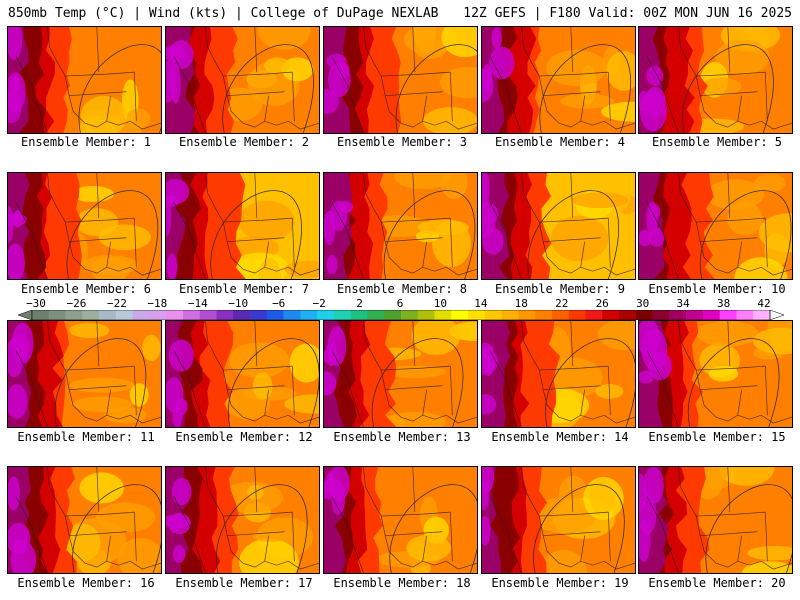 This screenshot has width=800, height=600. I want to click on colorbar-low-arrow, so click(25, 315).